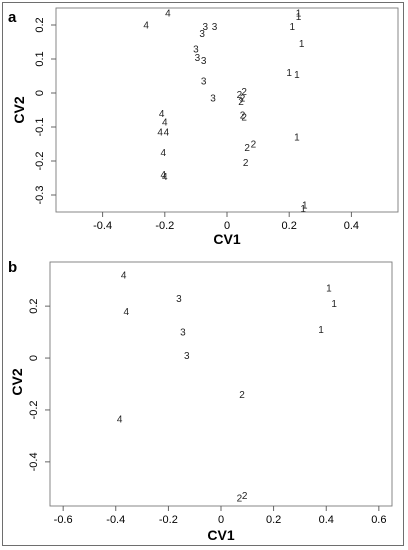 This screenshot has width=408, height=550. Describe the element at coordinates (226, 239) in the screenshot. I see `panel-a-xlabel: CV1` at that location.